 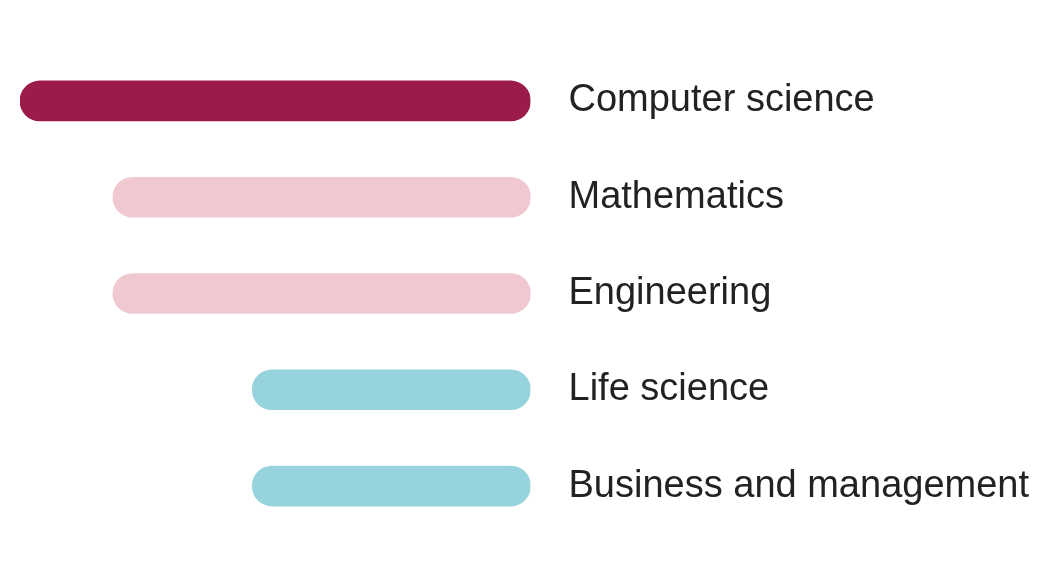 What do you see at coordinates (721, 98) in the screenshot?
I see `y-tick-label: Computer science` at bounding box center [721, 98].